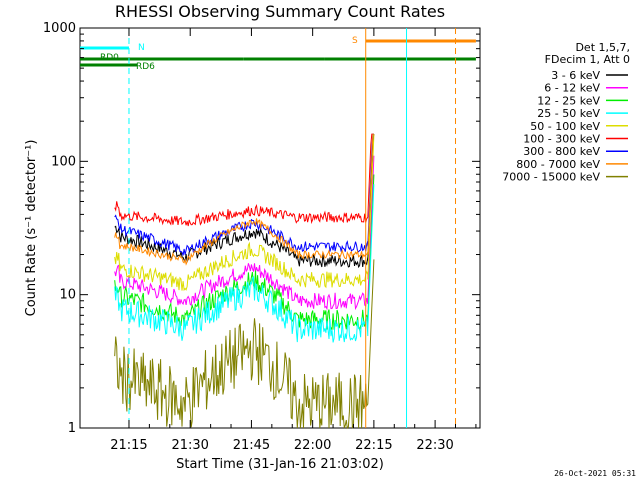 The height and width of the screenshot is (480, 640). I want to click on y-axis-label: Count Rate (s⁻¹ detector⁻¹), so click(31, 228).